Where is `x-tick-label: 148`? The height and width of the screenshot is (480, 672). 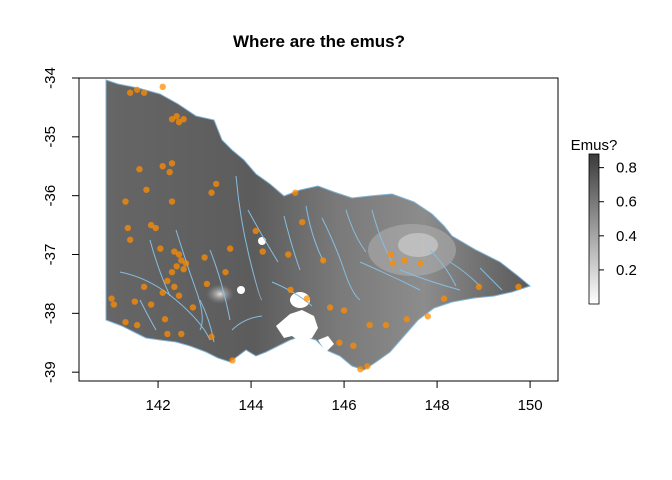 x-tick-label: 148 is located at coordinates (437, 405).